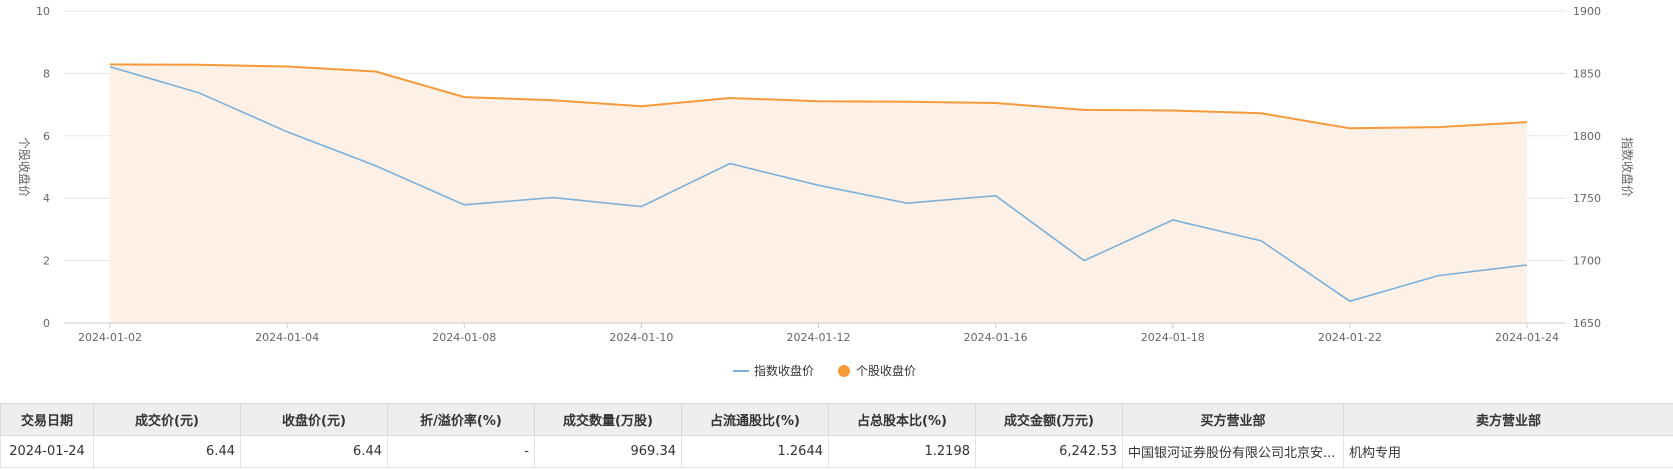  Describe the element at coordinates (1049, 419) in the screenshot. I see `header-amount: 成交金额(万元)` at that location.